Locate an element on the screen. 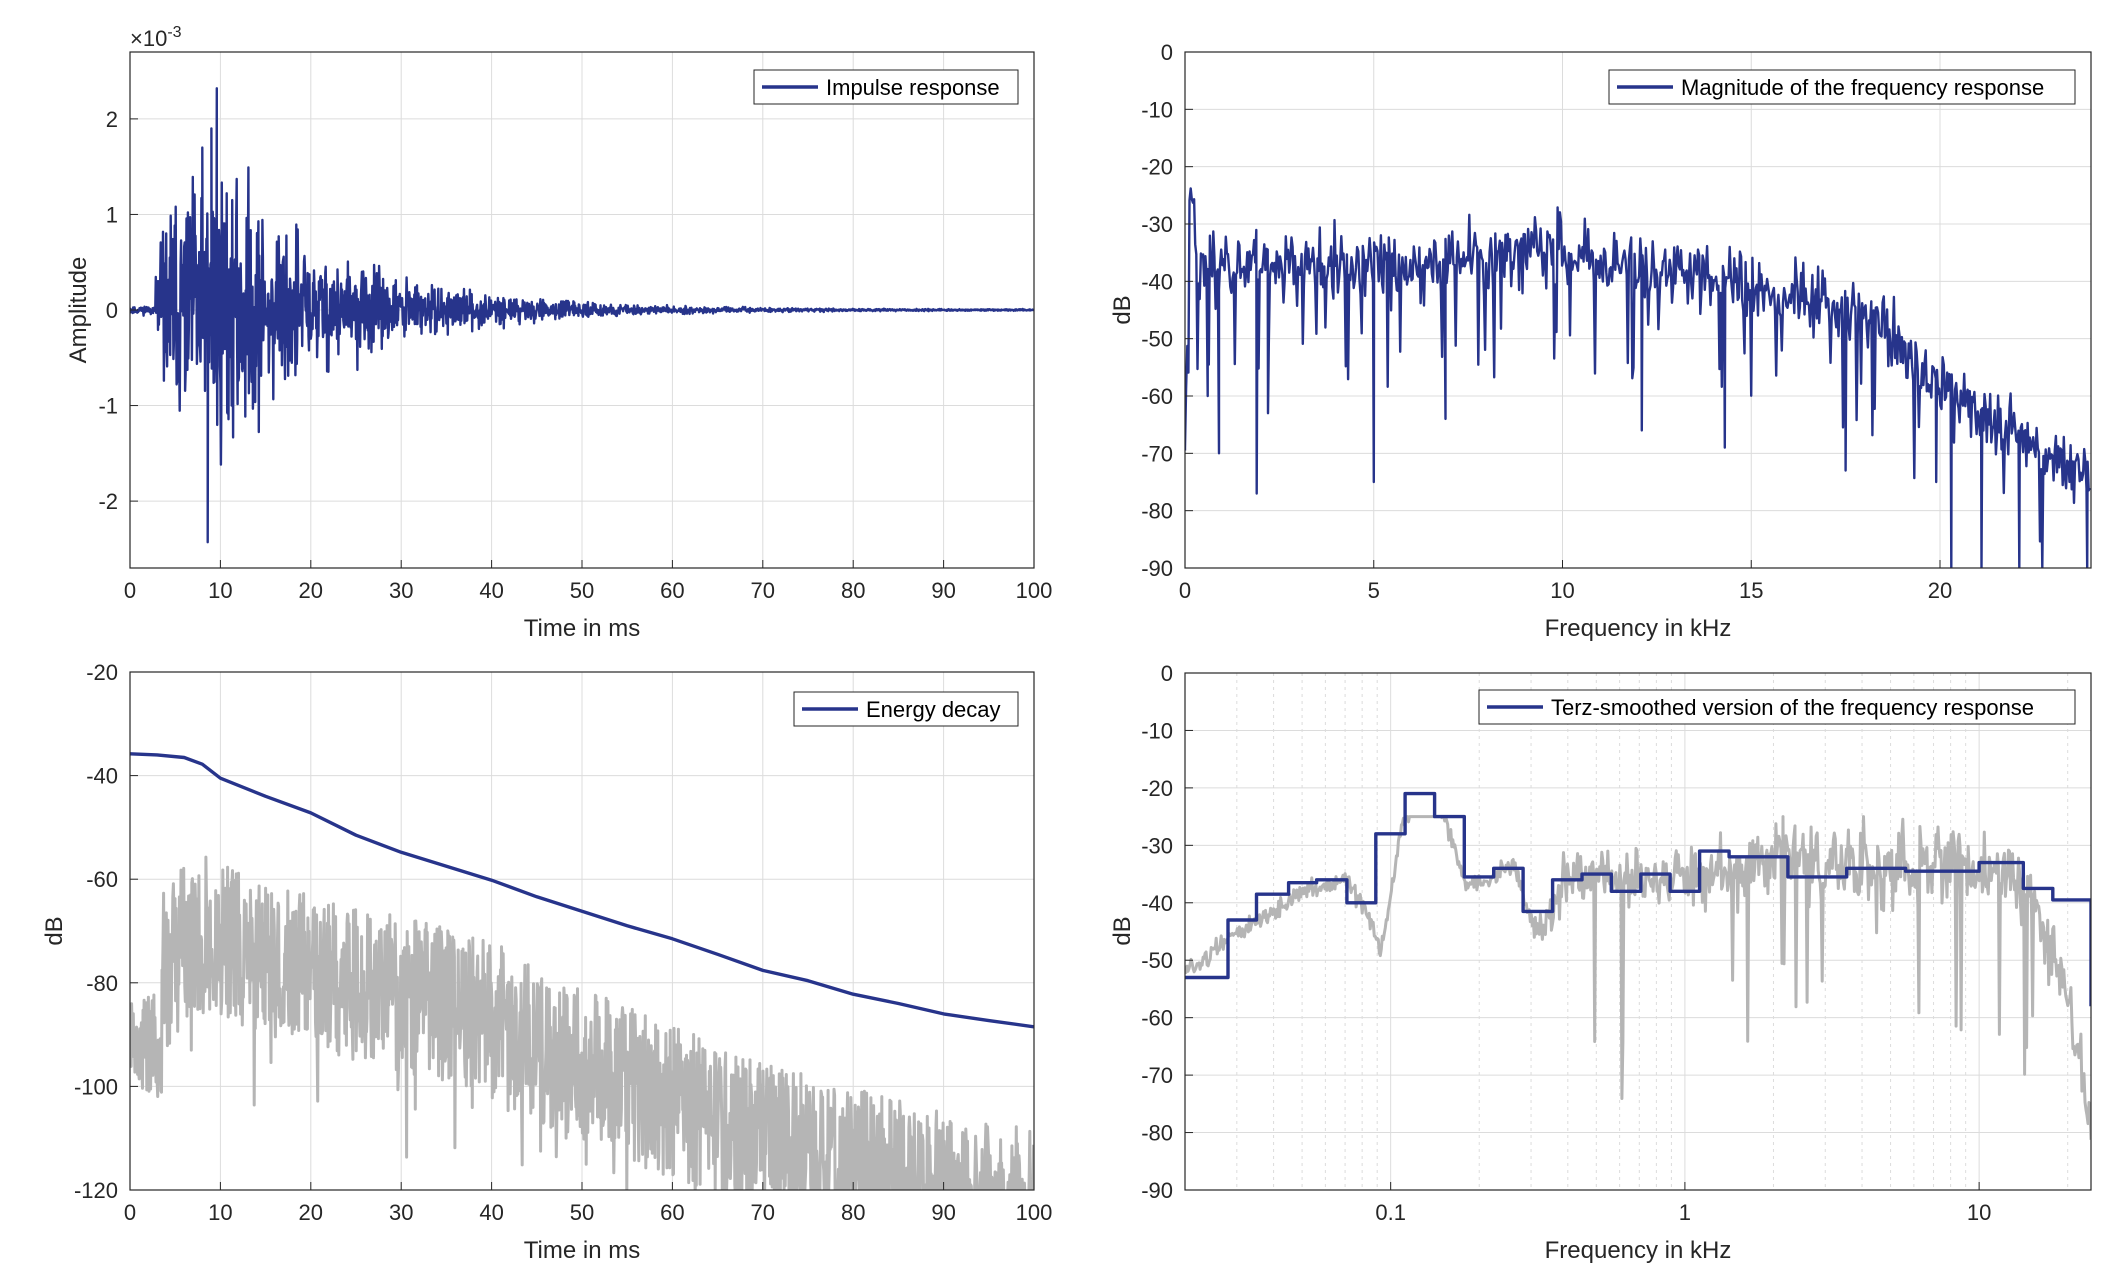 Image resolution: width=2126 pixels, height=1276 pixels. x-tick-label: 1 is located at coordinates (1685, 1212).